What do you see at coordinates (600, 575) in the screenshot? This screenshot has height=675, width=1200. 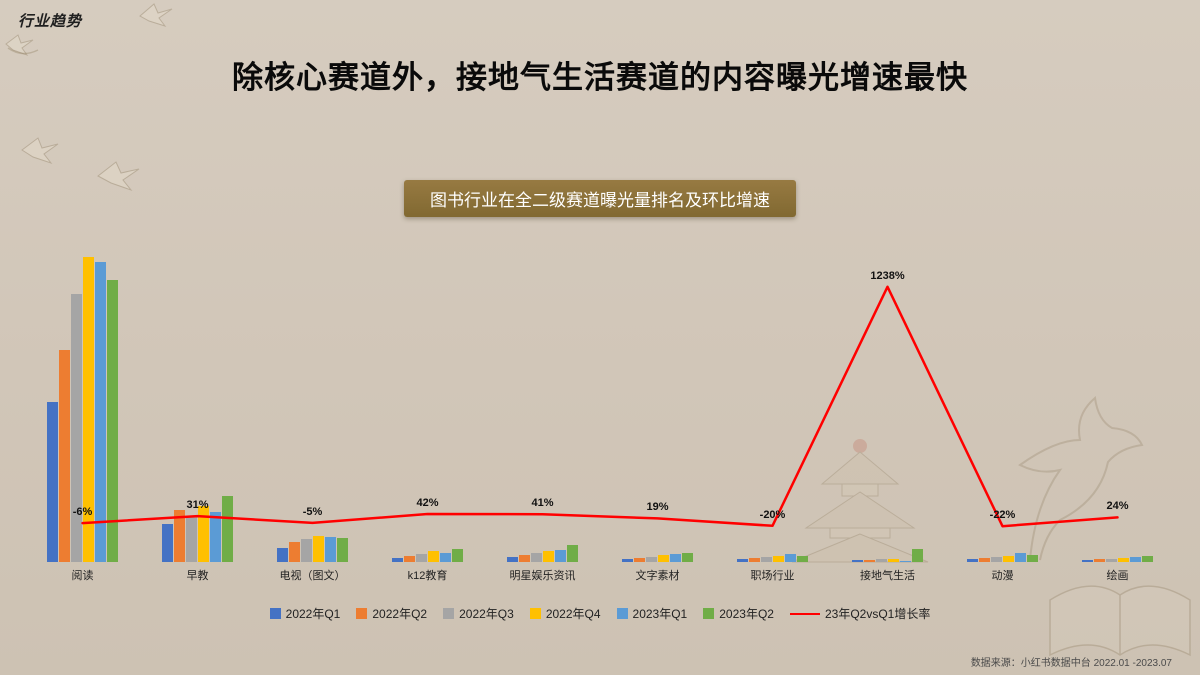 I see `x-axis: 阅读 早教 电视（图文） k12教育 明星娱乐资讯 文字素材 职场行业 接地气生活 动漫 绘画` at bounding box center [600, 575].